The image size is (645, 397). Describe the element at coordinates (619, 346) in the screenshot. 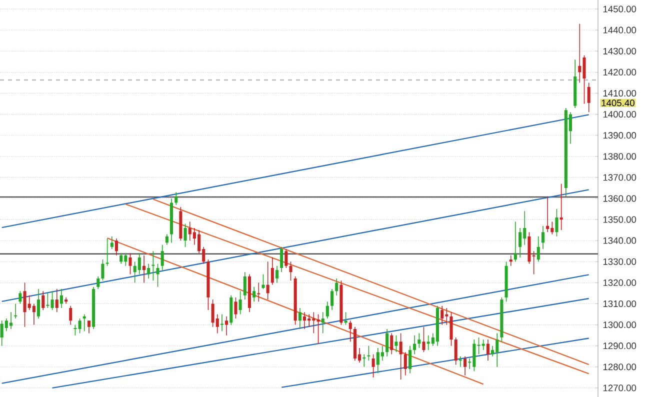

I see `y-tick-label: 1290.00` at that location.